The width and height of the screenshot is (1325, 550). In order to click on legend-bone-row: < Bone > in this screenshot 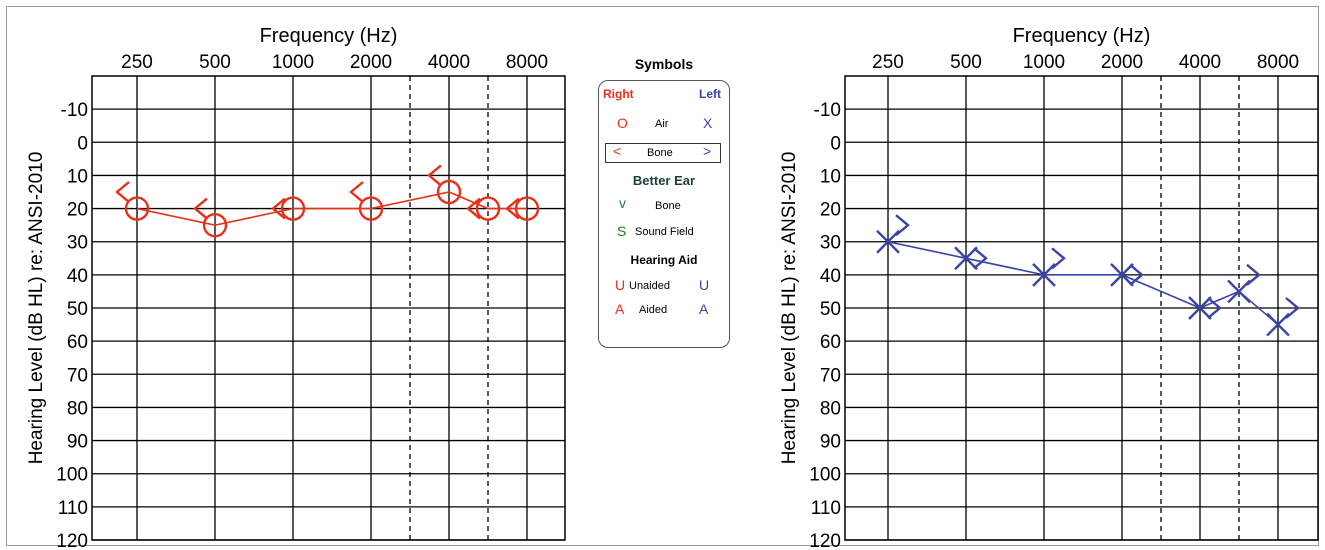, I will do `click(664, 154)`.